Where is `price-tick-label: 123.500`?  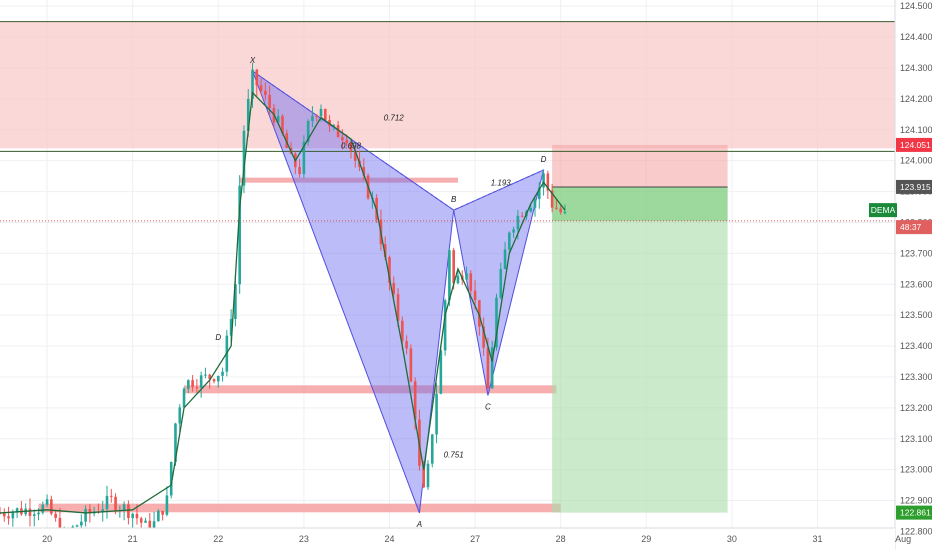
price-tick-label: 123.500 is located at coordinates (916, 315).